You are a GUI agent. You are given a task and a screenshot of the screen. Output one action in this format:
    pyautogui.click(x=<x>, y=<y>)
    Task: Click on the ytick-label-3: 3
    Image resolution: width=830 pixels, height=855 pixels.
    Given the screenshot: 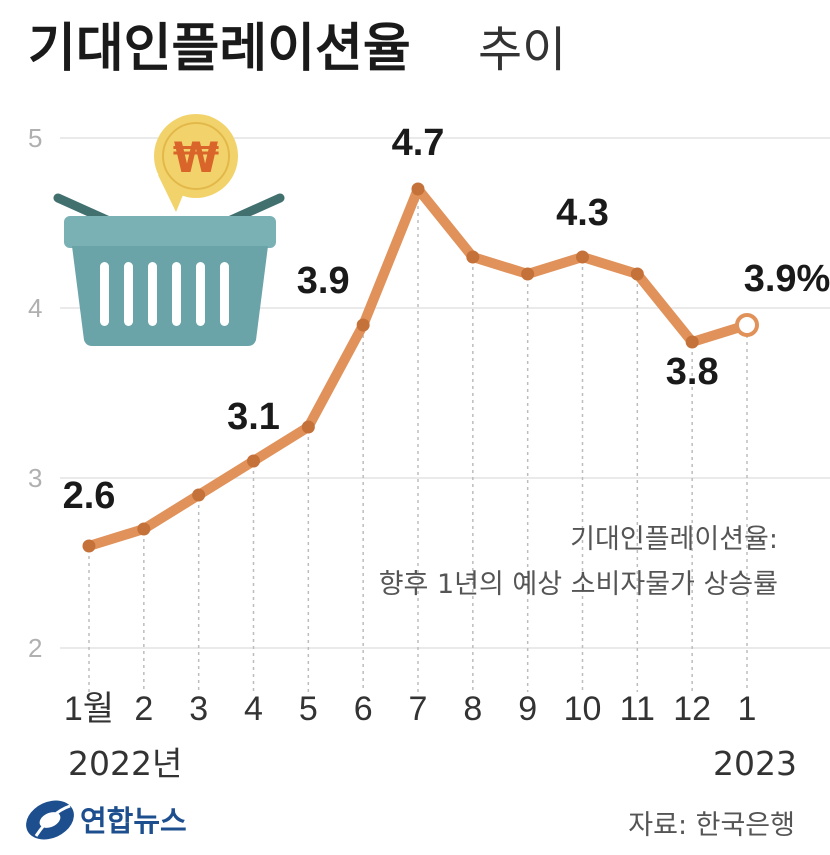 What is the action you would take?
    pyautogui.click(x=35, y=478)
    